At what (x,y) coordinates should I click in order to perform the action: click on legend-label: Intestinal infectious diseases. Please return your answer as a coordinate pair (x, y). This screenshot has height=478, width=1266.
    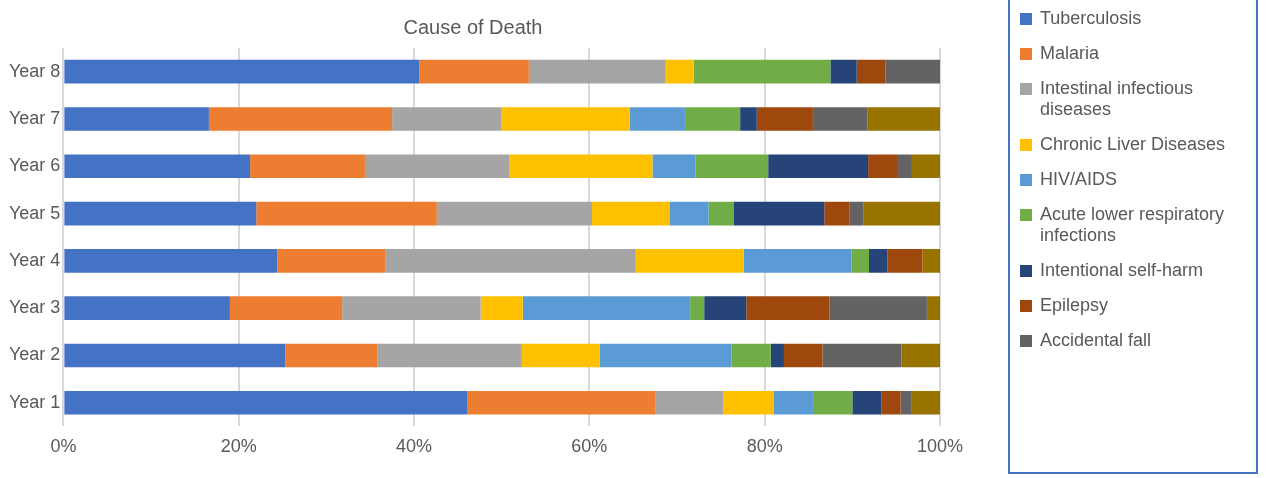
    Looking at the image, I should click on (1117, 99).